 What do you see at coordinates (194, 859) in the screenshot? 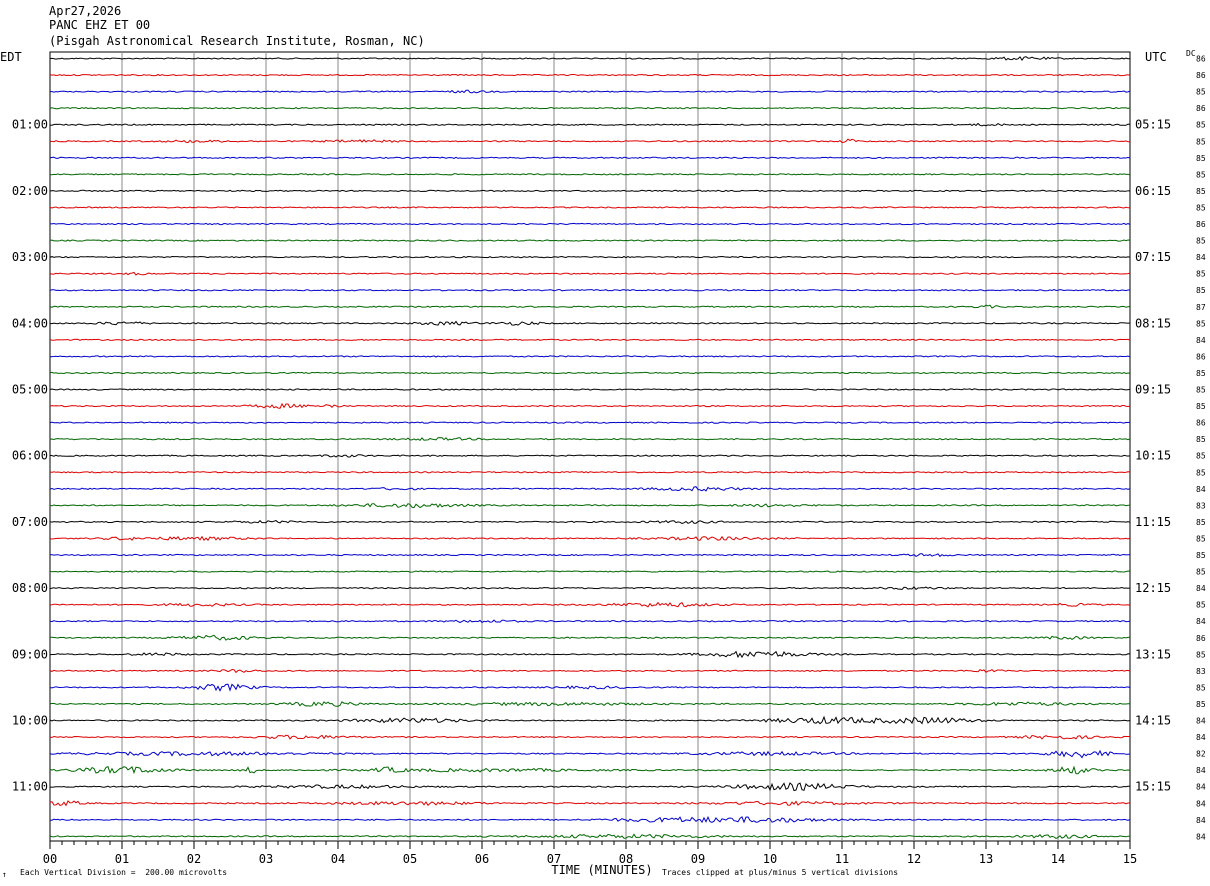
I see `x-tick-label: 02` at bounding box center [194, 859].